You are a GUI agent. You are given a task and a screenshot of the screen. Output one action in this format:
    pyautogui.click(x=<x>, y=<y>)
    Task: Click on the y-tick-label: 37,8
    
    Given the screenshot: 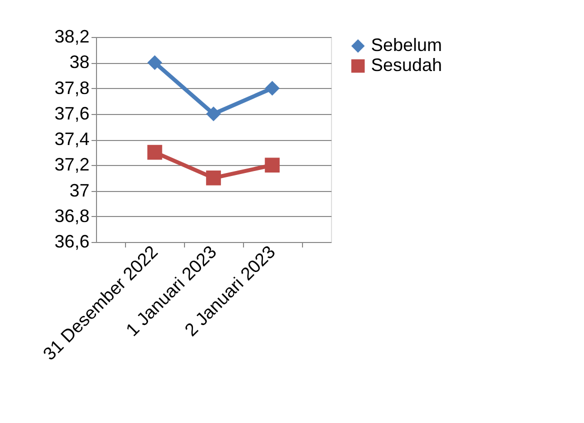 What is the action you would take?
    pyautogui.click(x=72, y=88)
    